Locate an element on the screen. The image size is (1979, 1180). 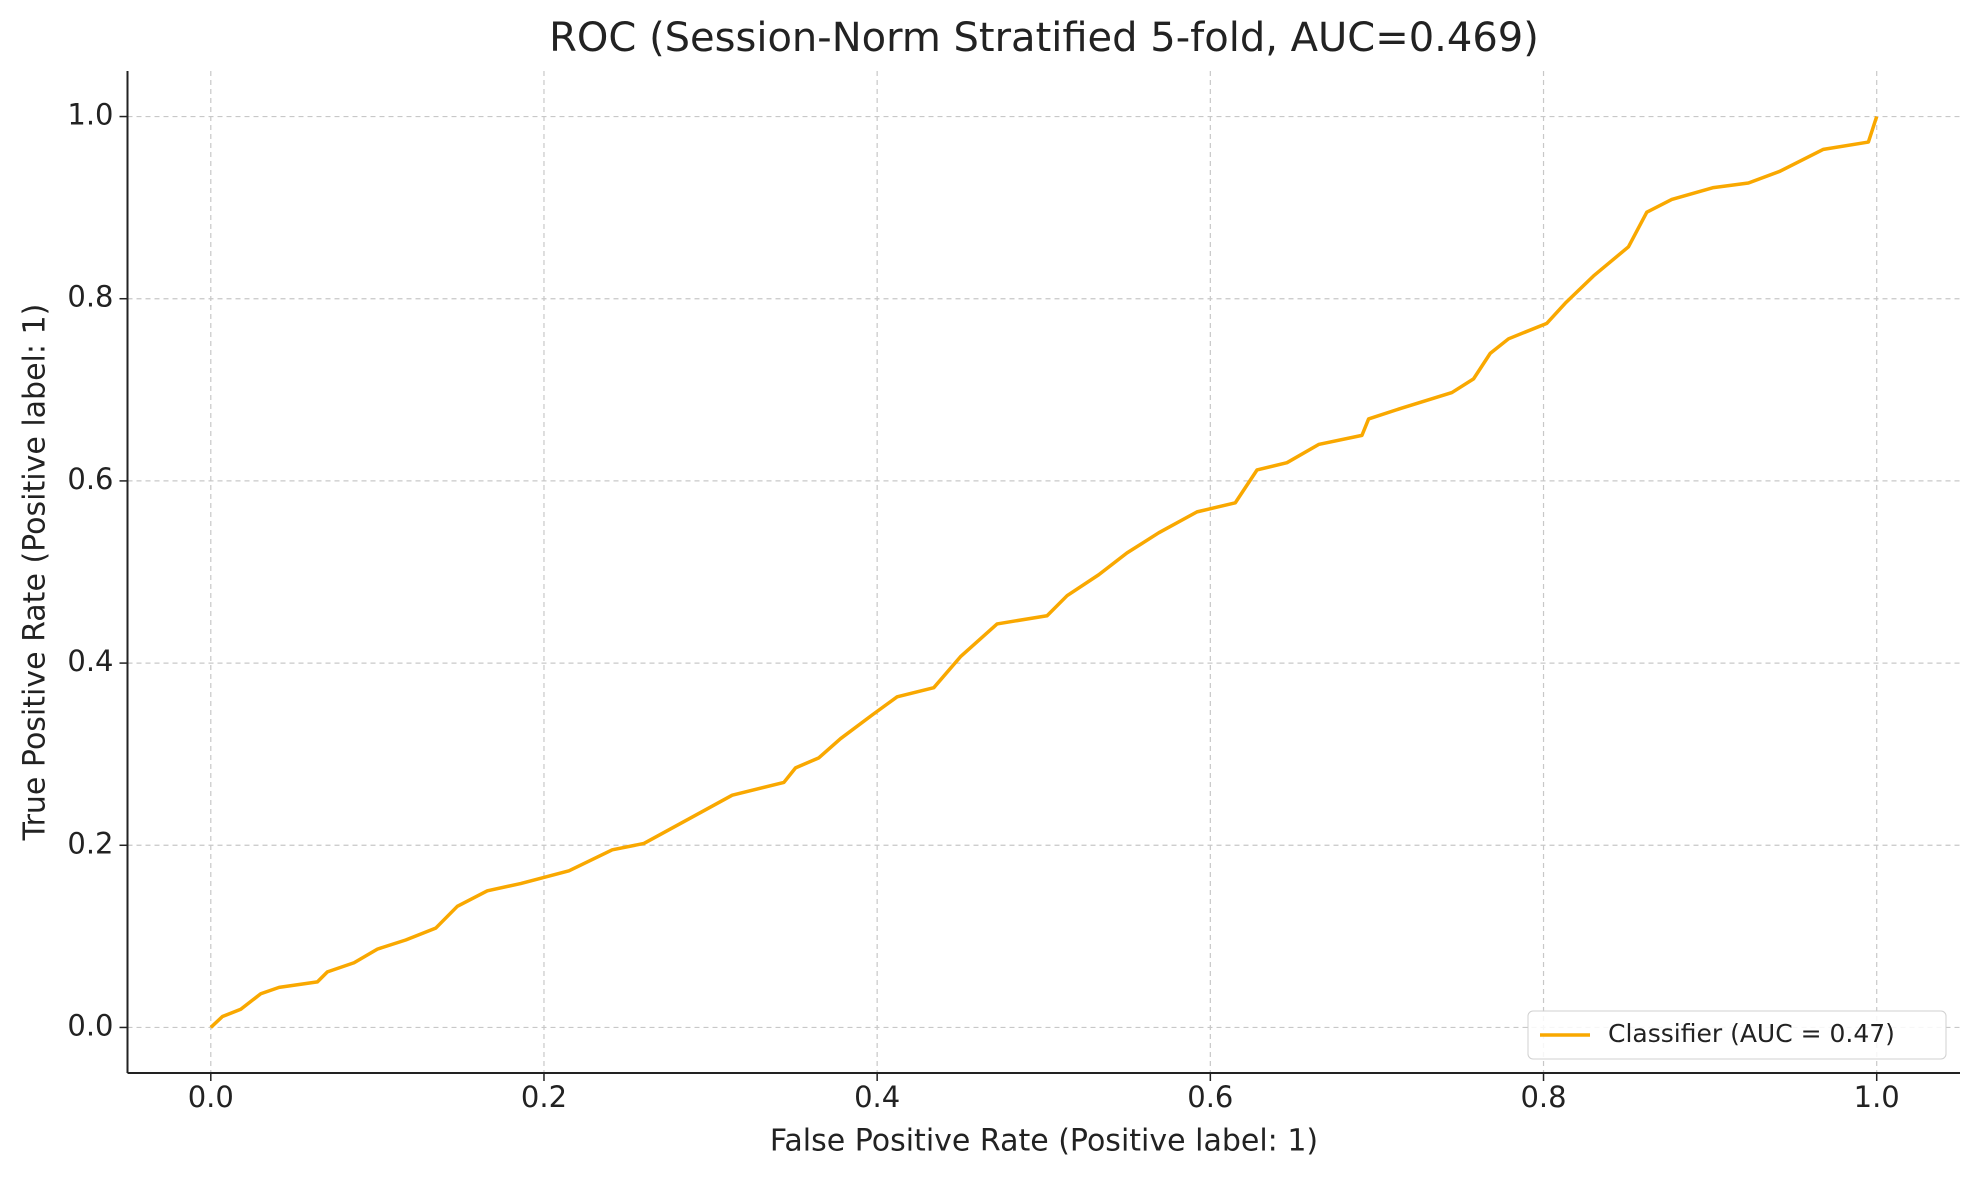
x-tick-label: 0.8 is located at coordinates (1543, 1097).